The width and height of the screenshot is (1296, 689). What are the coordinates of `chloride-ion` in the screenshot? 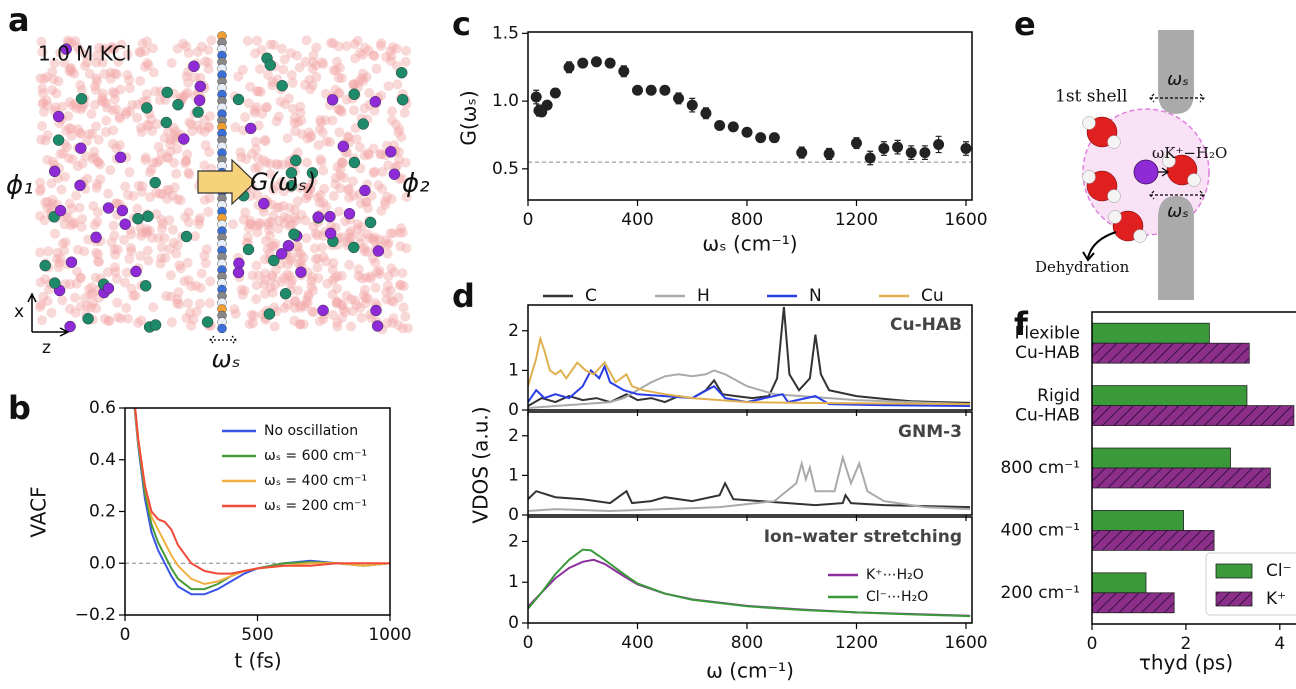 It's located at (403, 99).